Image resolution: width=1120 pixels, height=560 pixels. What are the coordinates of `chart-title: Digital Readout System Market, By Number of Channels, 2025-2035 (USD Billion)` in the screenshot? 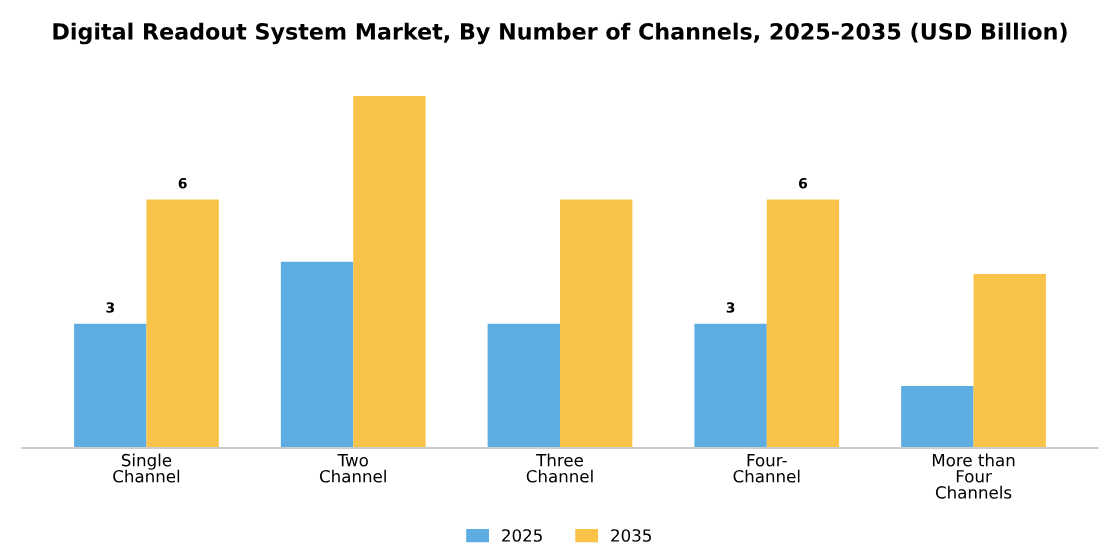 It's located at (560, 33).